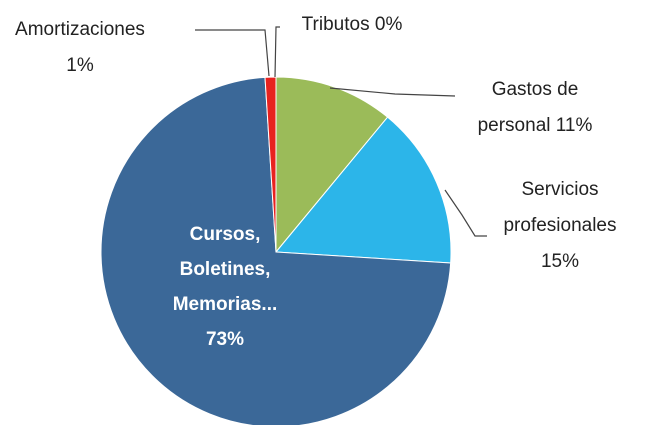 Image resolution: width=651 pixels, height=425 pixels. What do you see at coordinates (560, 261) in the screenshot?
I see `value-label: 15%` at bounding box center [560, 261].